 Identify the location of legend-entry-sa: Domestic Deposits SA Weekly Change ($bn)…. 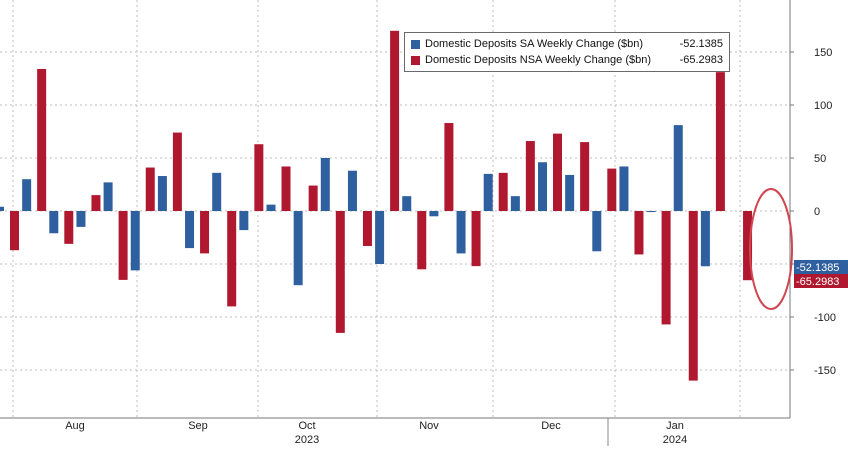
(567, 44).